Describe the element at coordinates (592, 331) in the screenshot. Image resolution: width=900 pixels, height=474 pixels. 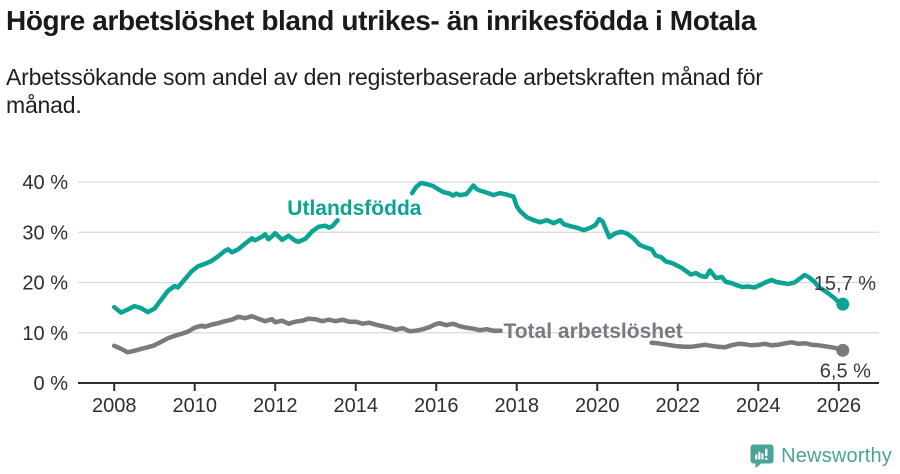
I see `series-label-0: Total arbetslöshet` at that location.